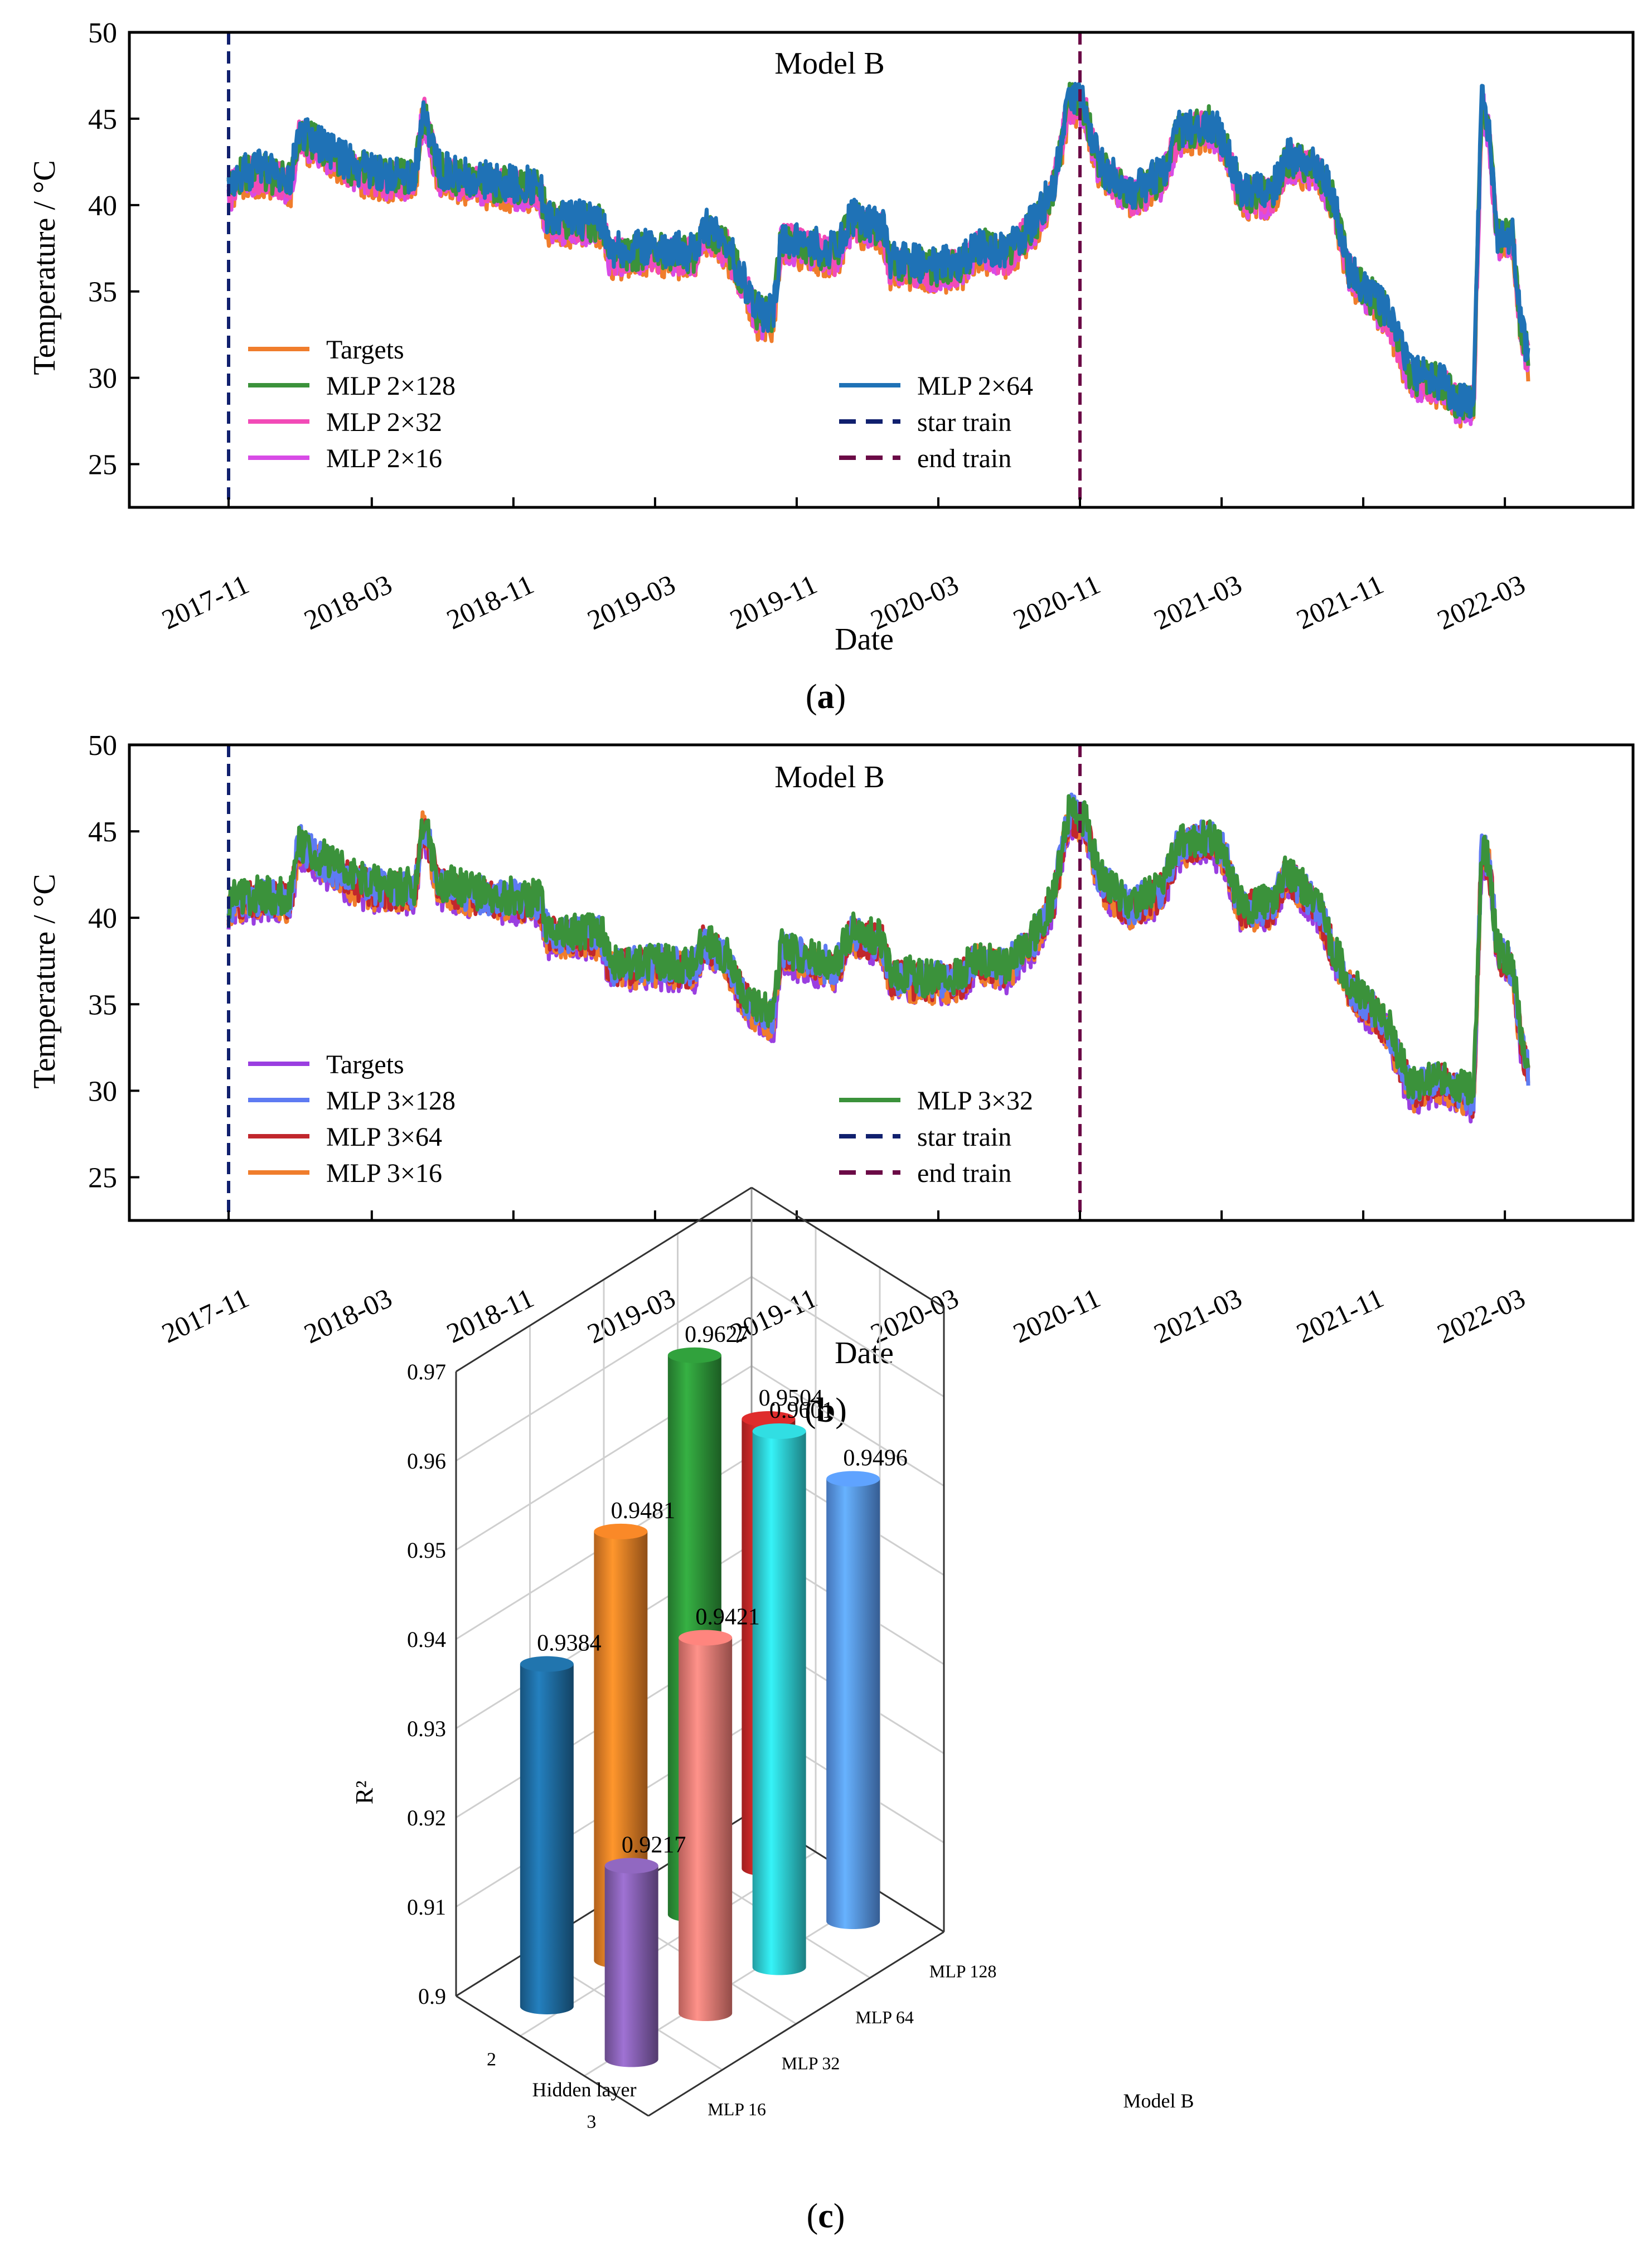 The image size is (1652, 2253). Describe the element at coordinates (102, 119) in the screenshot. I see `panel-a-y-tick-label: 45` at that location.